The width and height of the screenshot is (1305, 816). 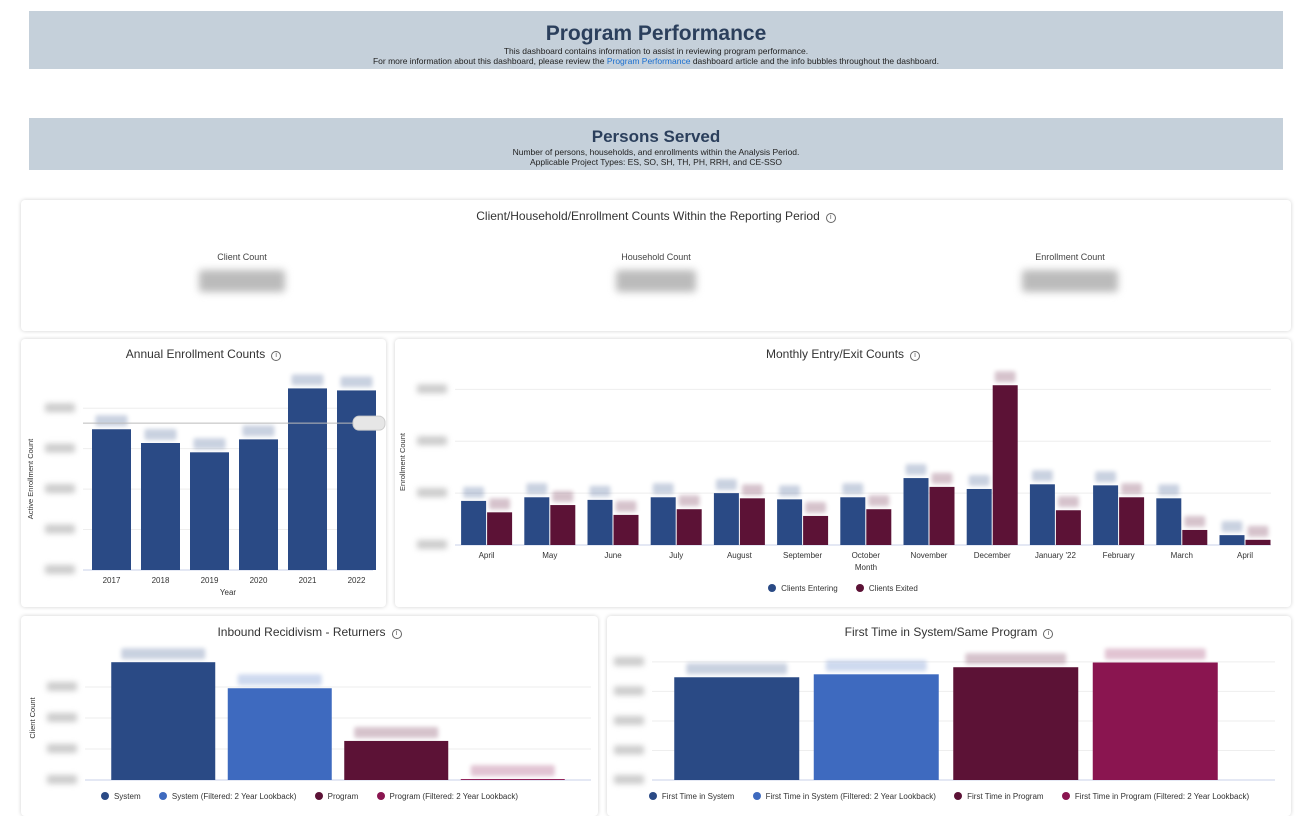 I want to click on legend-program-filtered: Program (Filtered: 2 Year Lookback), so click(x=447, y=796).